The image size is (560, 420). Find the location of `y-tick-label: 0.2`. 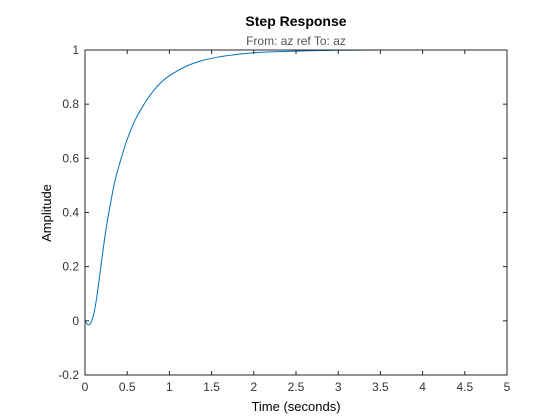

y-tick-label: 0.2 is located at coordinates (70, 267).